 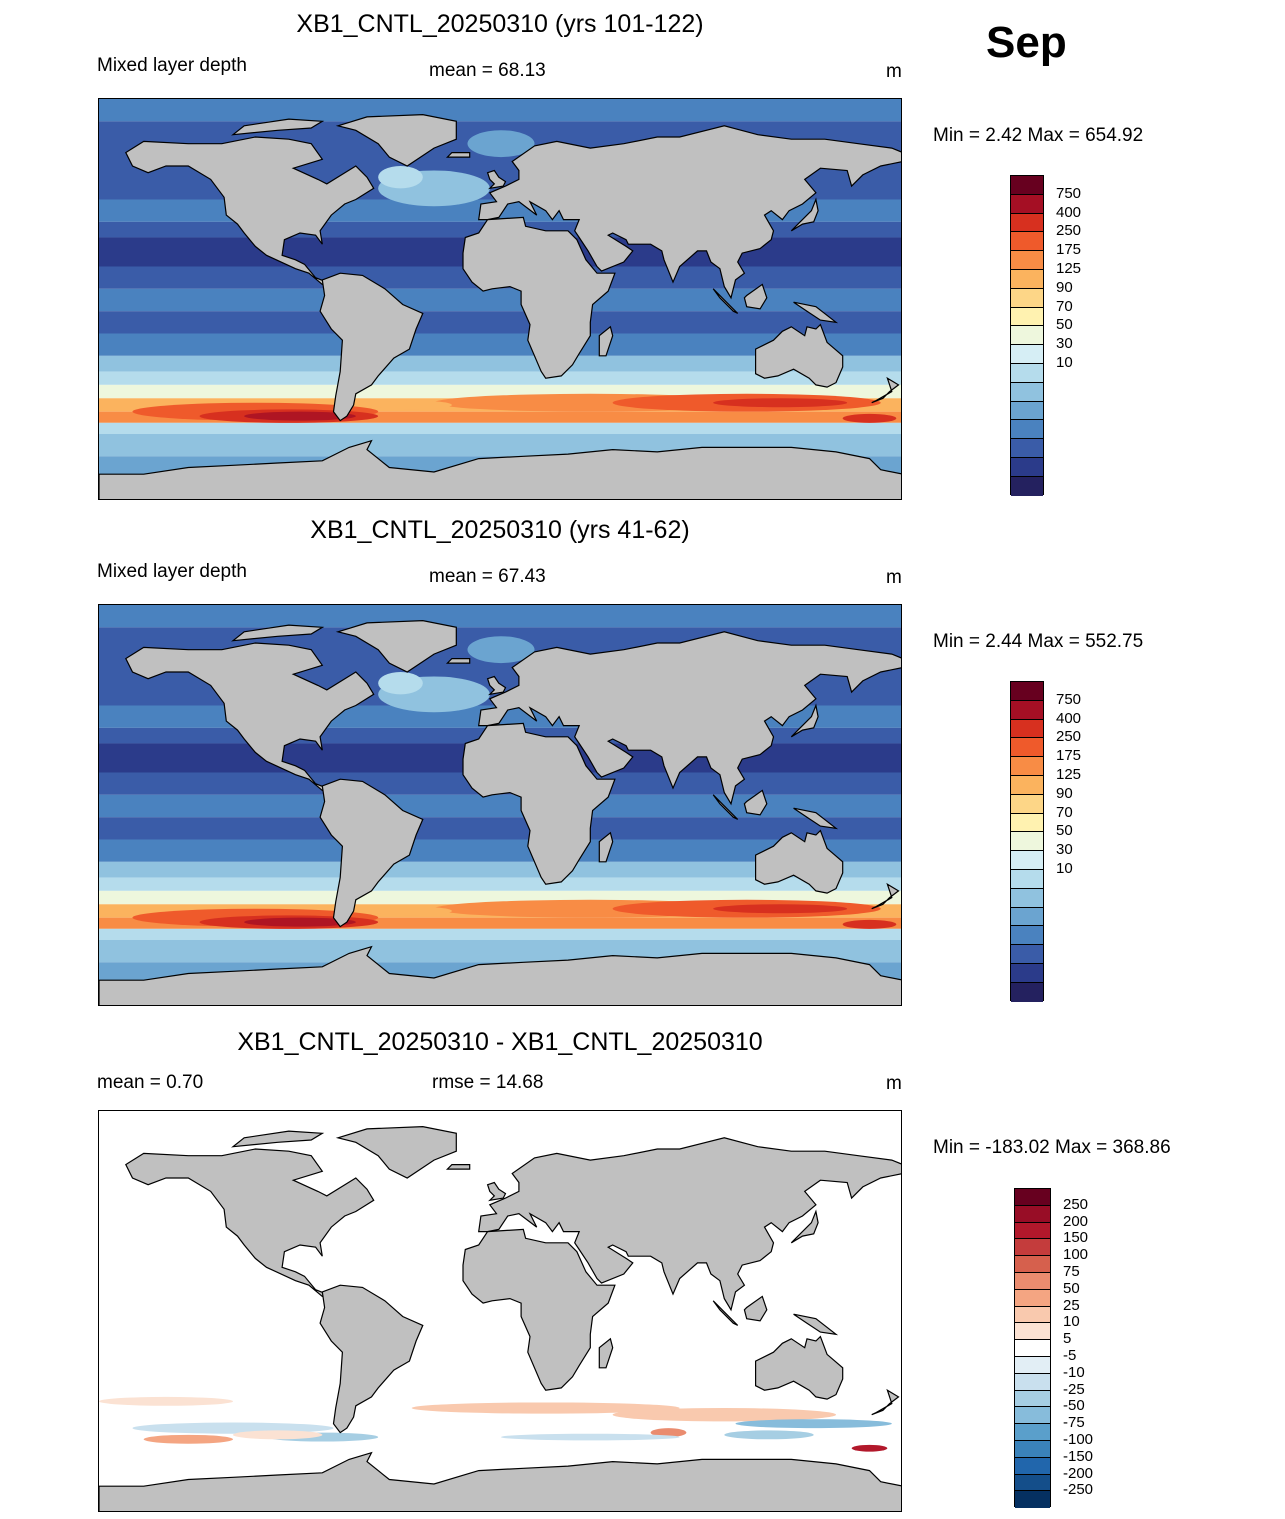 What do you see at coordinates (1069, 250) in the screenshot?
I see `colorbar-tick-label: 175` at bounding box center [1069, 250].